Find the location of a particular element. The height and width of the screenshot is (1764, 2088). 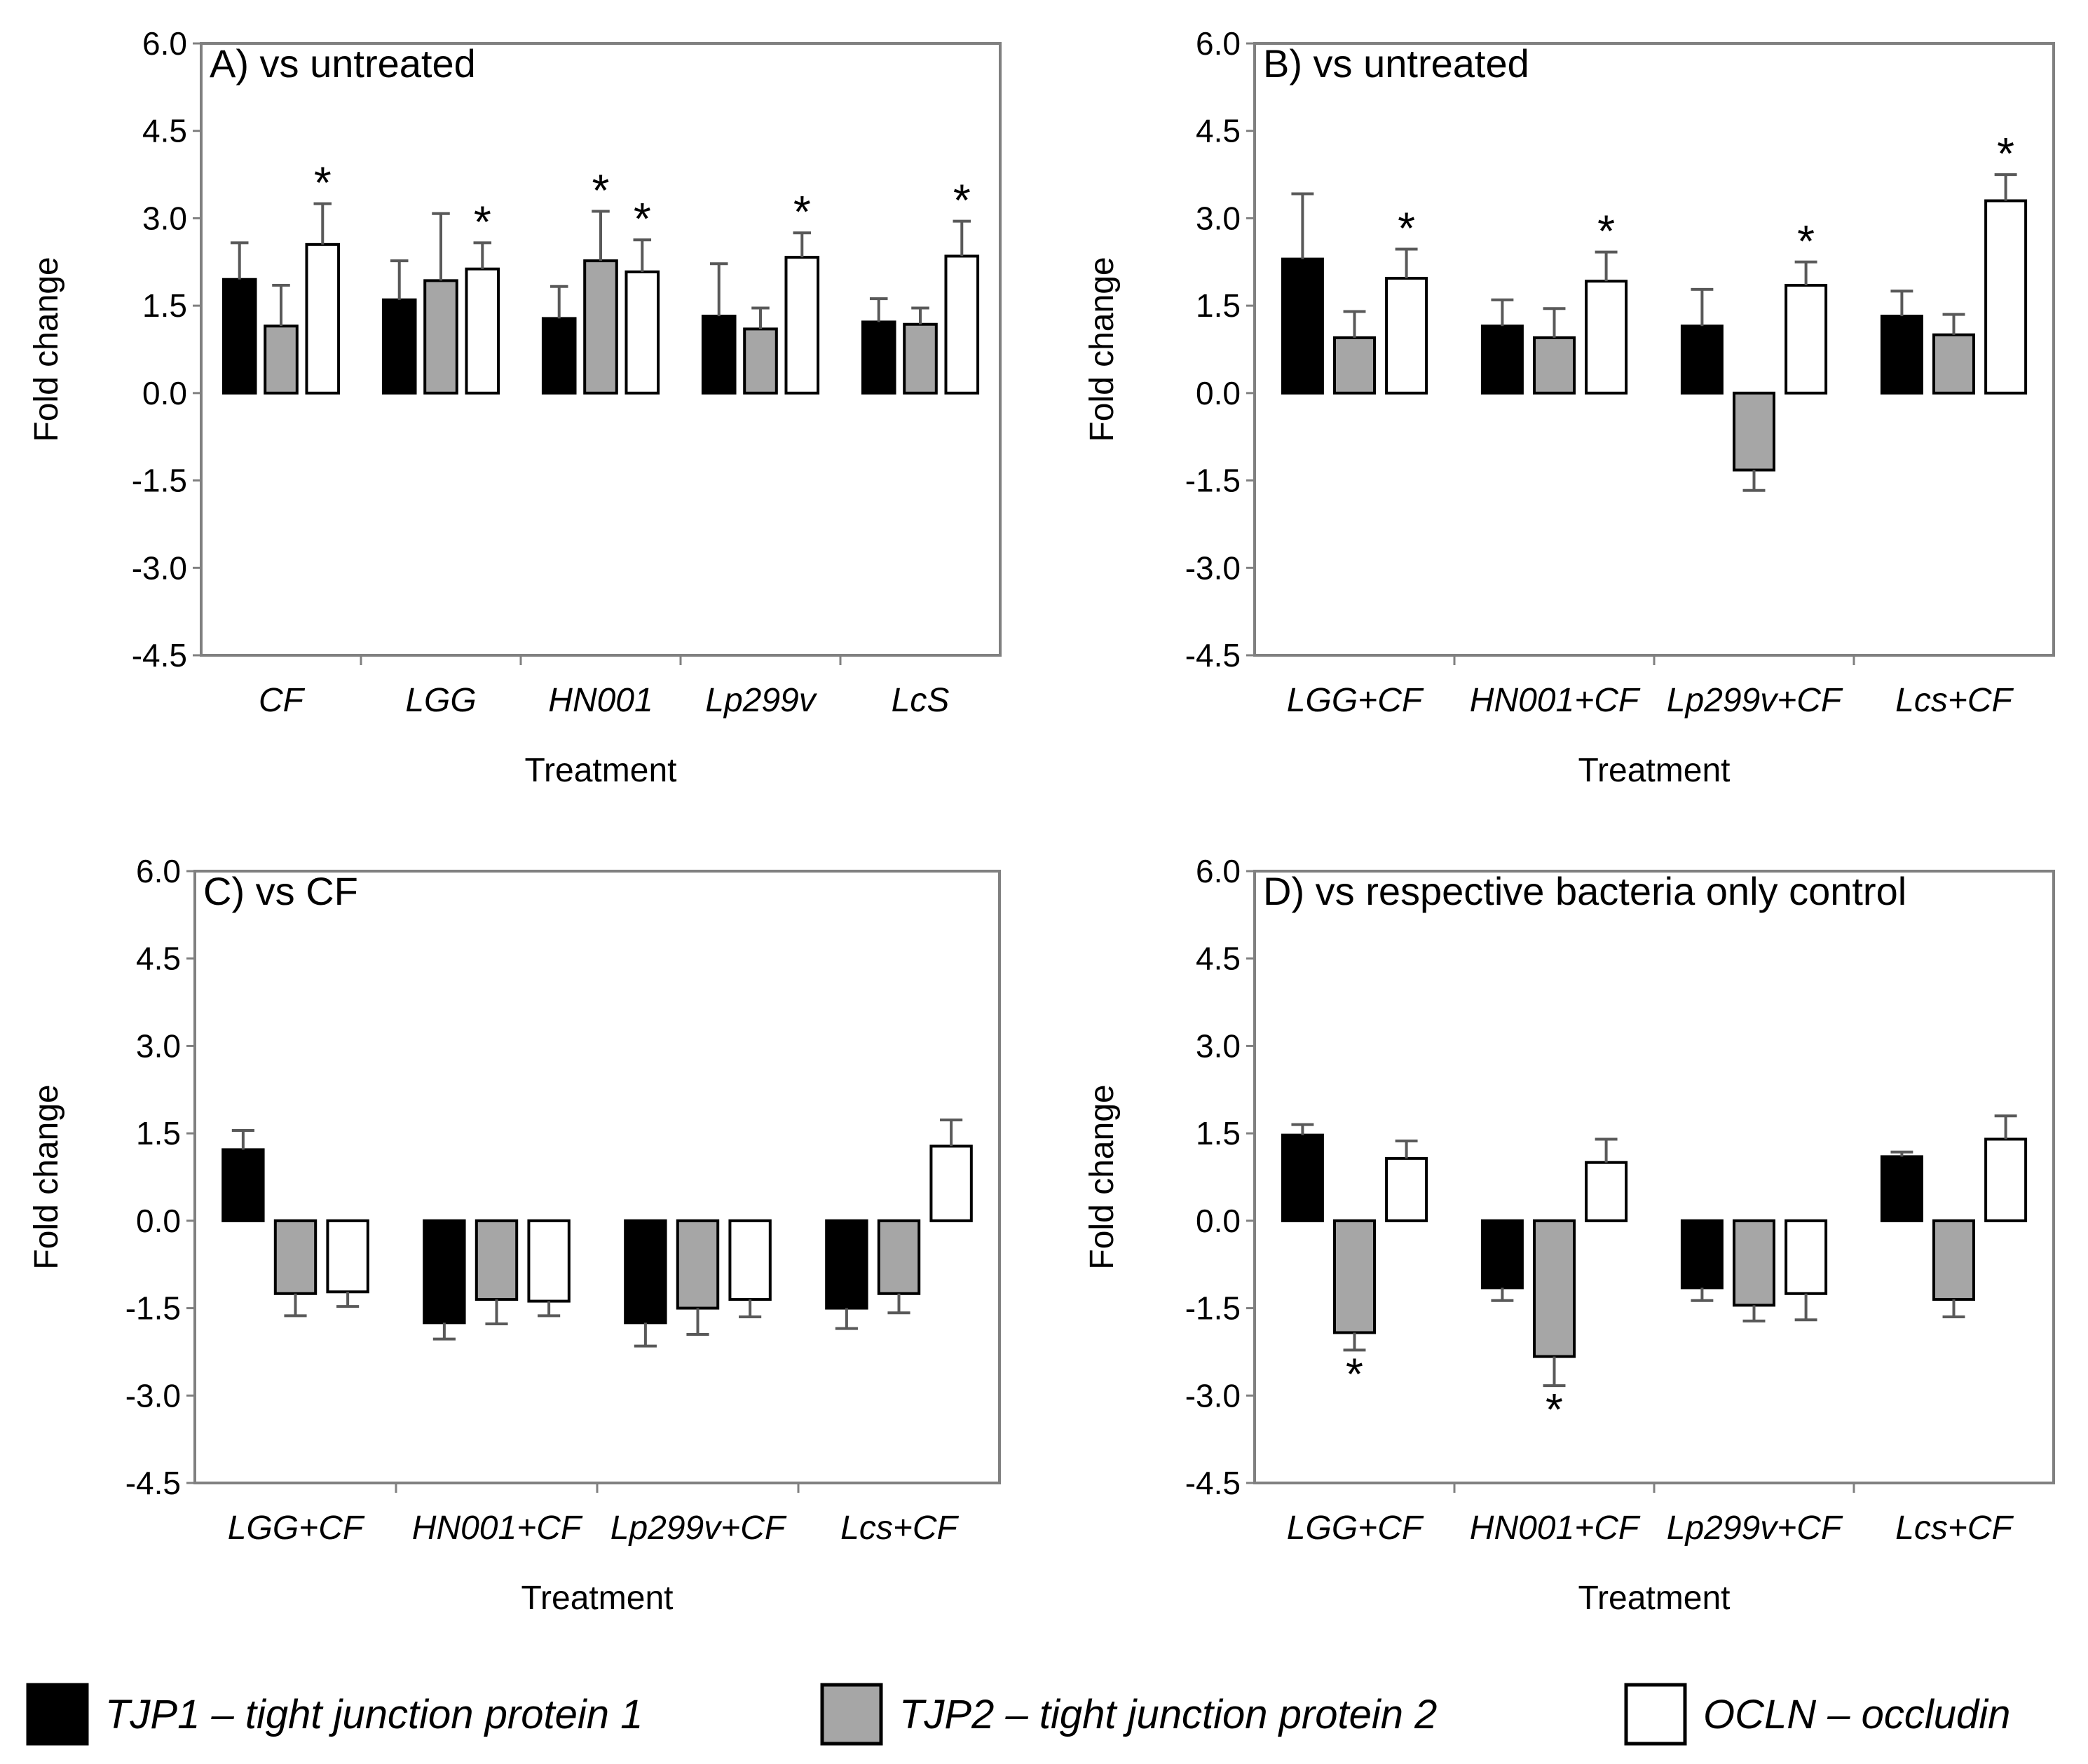

legend-swatch-tjp2 is located at coordinates (851, 1714).